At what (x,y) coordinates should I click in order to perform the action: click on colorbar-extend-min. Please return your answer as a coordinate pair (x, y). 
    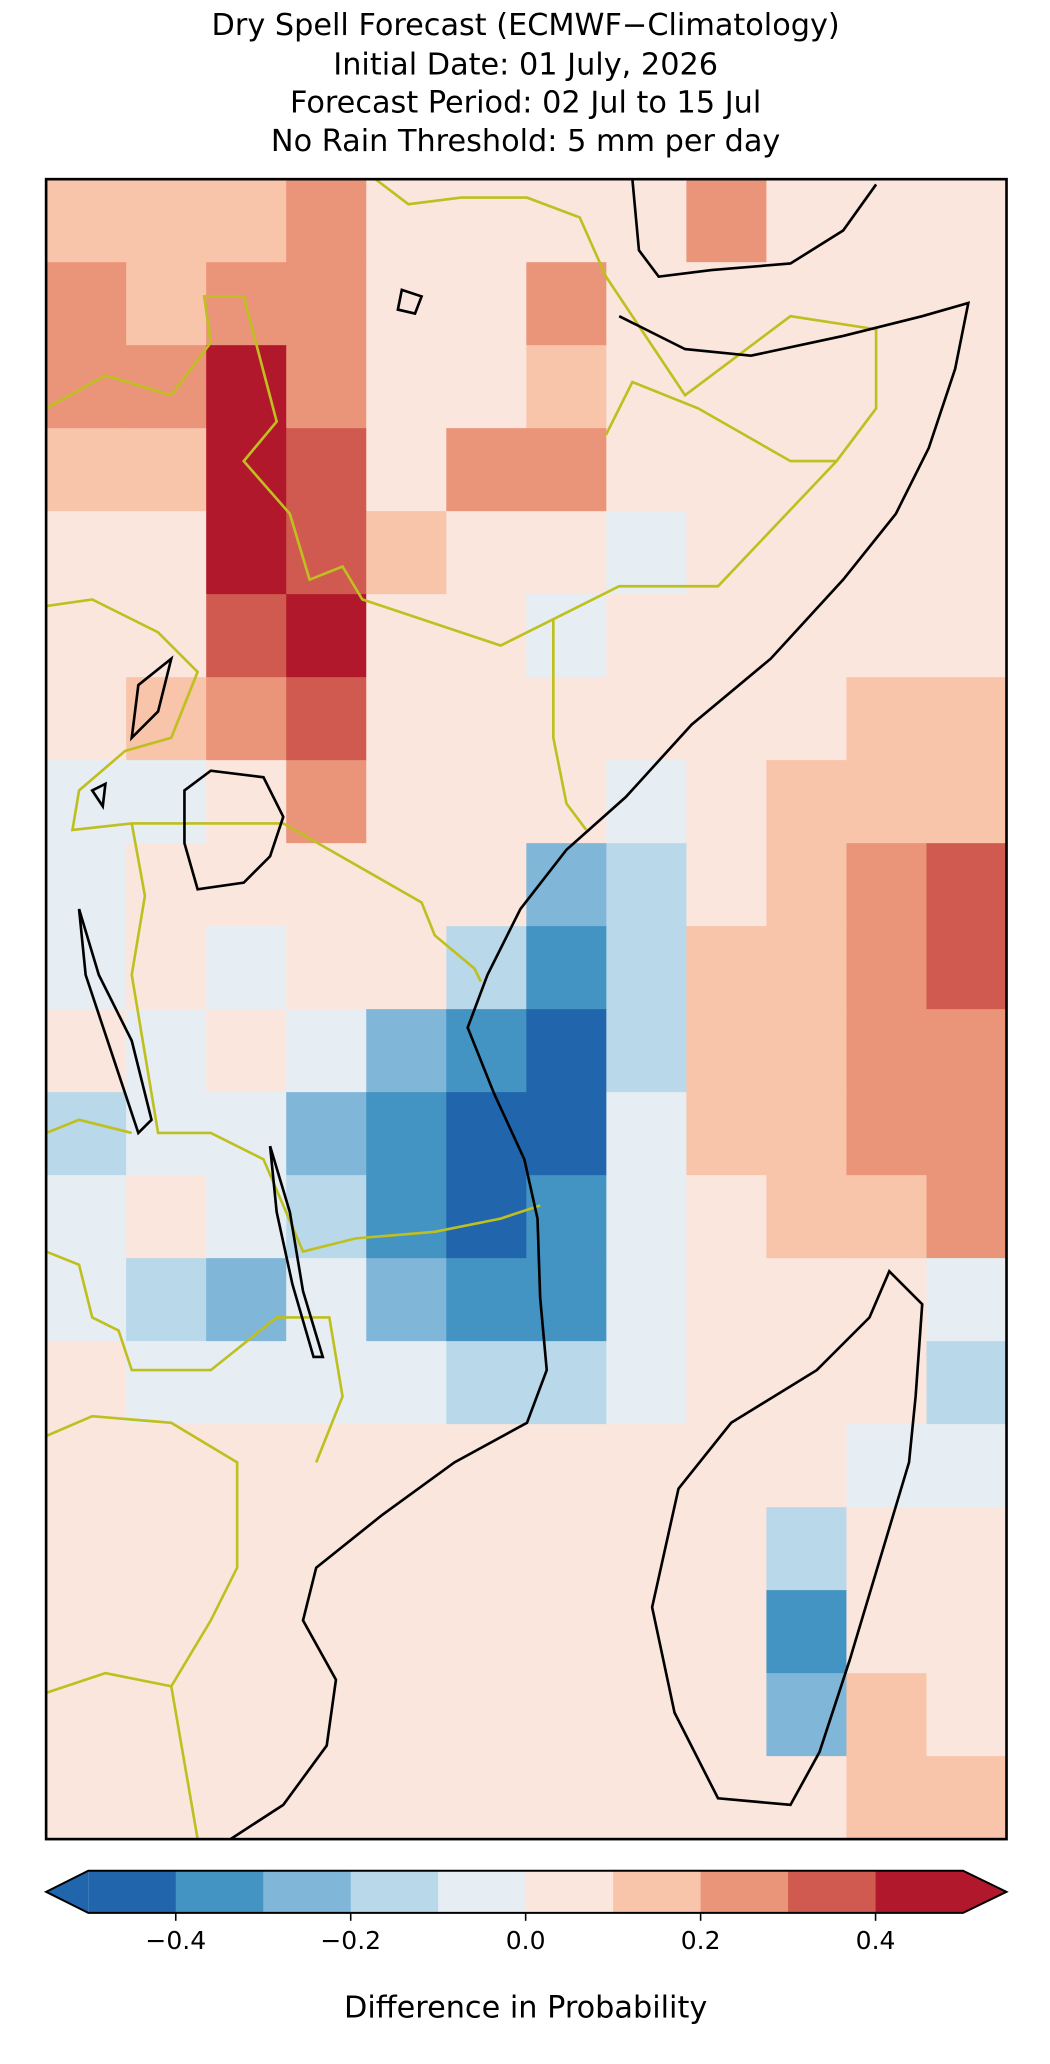
    Looking at the image, I should click on (67, 1891).